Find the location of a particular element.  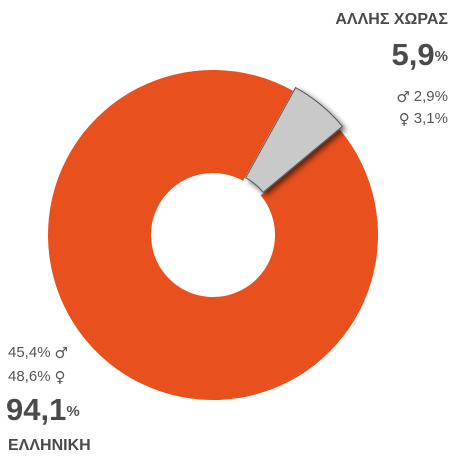

slice is located at coordinates (294, 139).